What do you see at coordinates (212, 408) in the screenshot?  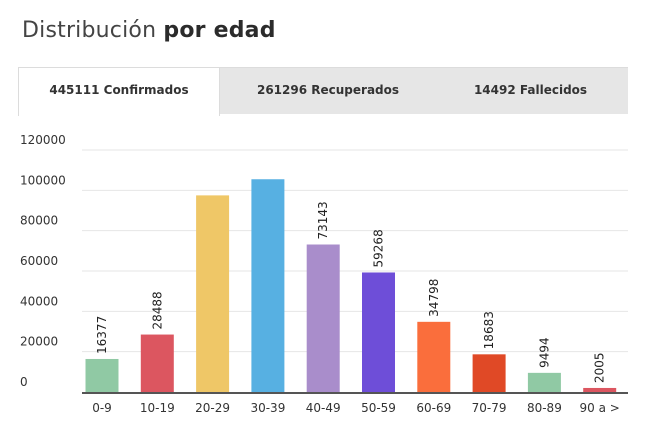 I see `x-tick-label: 20-29` at bounding box center [212, 408].